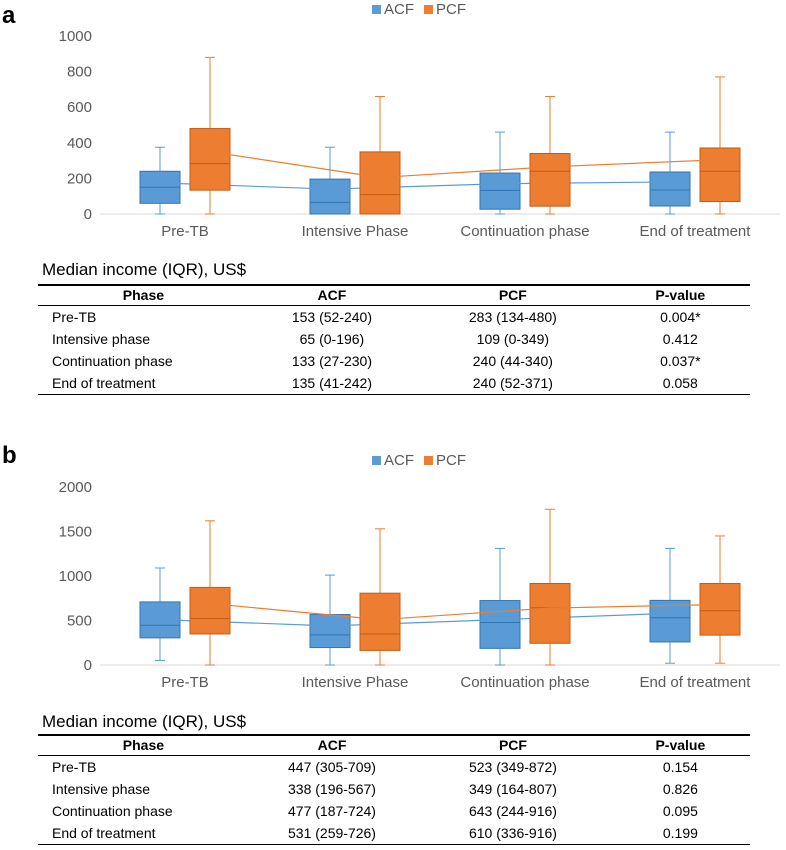 Image resolution: width=786 pixels, height=850 pixels. I want to click on cell-acf: 133 (27-230), so click(332, 361).